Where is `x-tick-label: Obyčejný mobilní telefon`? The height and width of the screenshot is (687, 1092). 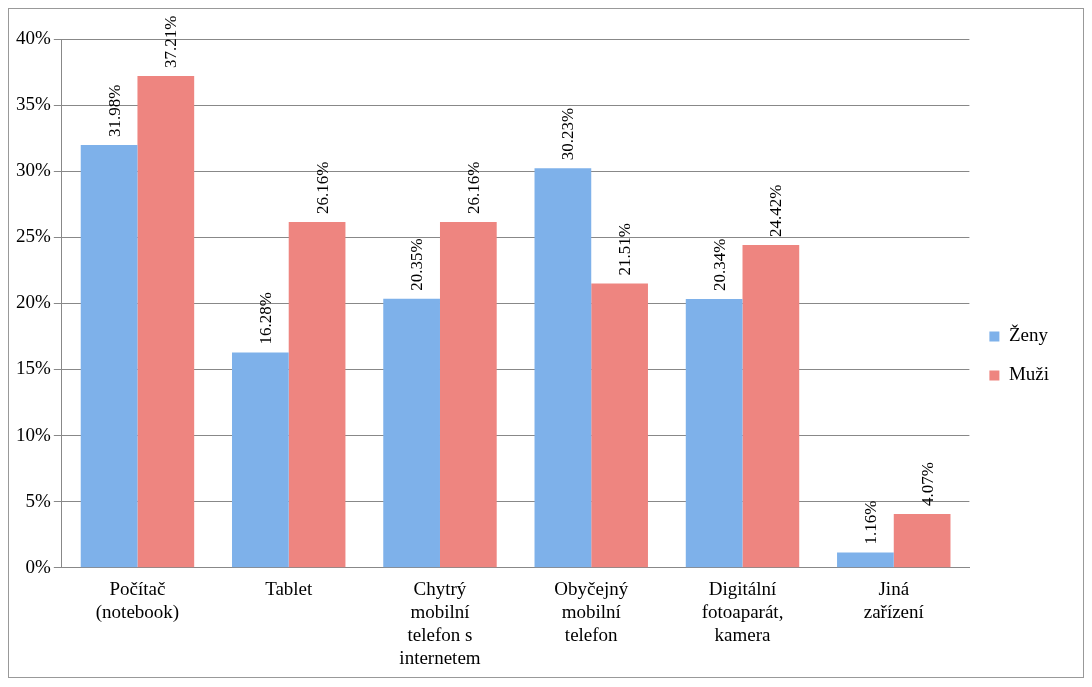 x-tick-label: Obyčejný mobilní telefon is located at coordinates (591, 611).